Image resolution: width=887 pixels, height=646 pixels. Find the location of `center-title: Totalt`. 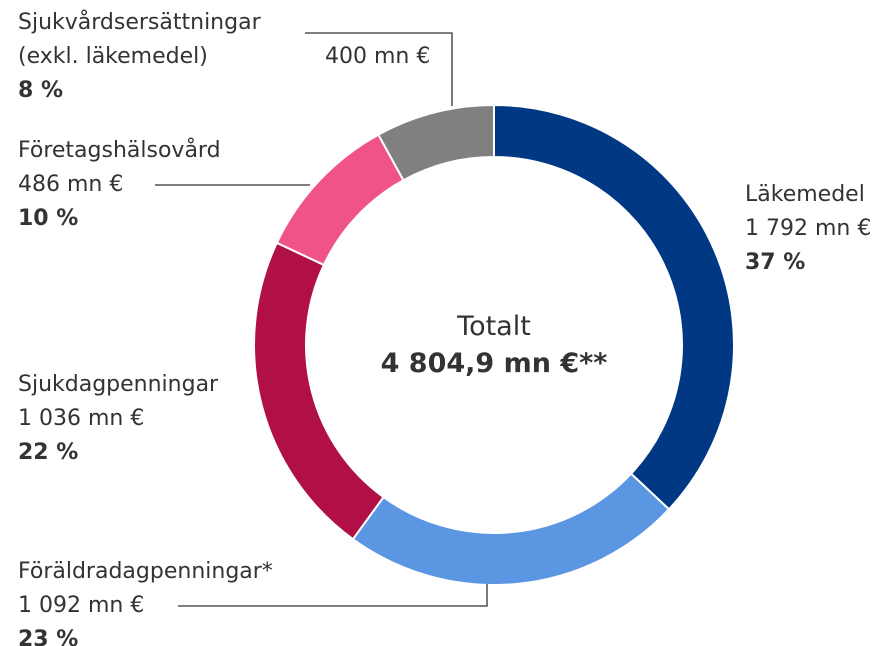

center-title: Totalt is located at coordinates (493, 326).